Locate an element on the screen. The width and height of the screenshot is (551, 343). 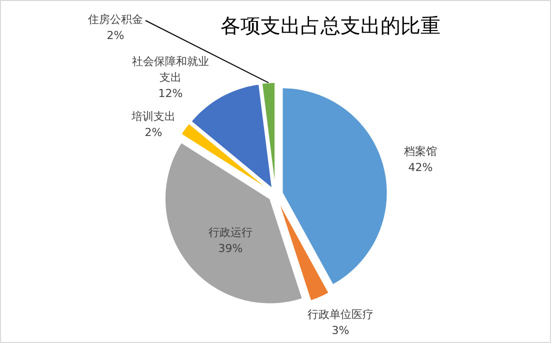
slice-label: 住房公积金 is located at coordinates (115, 19).